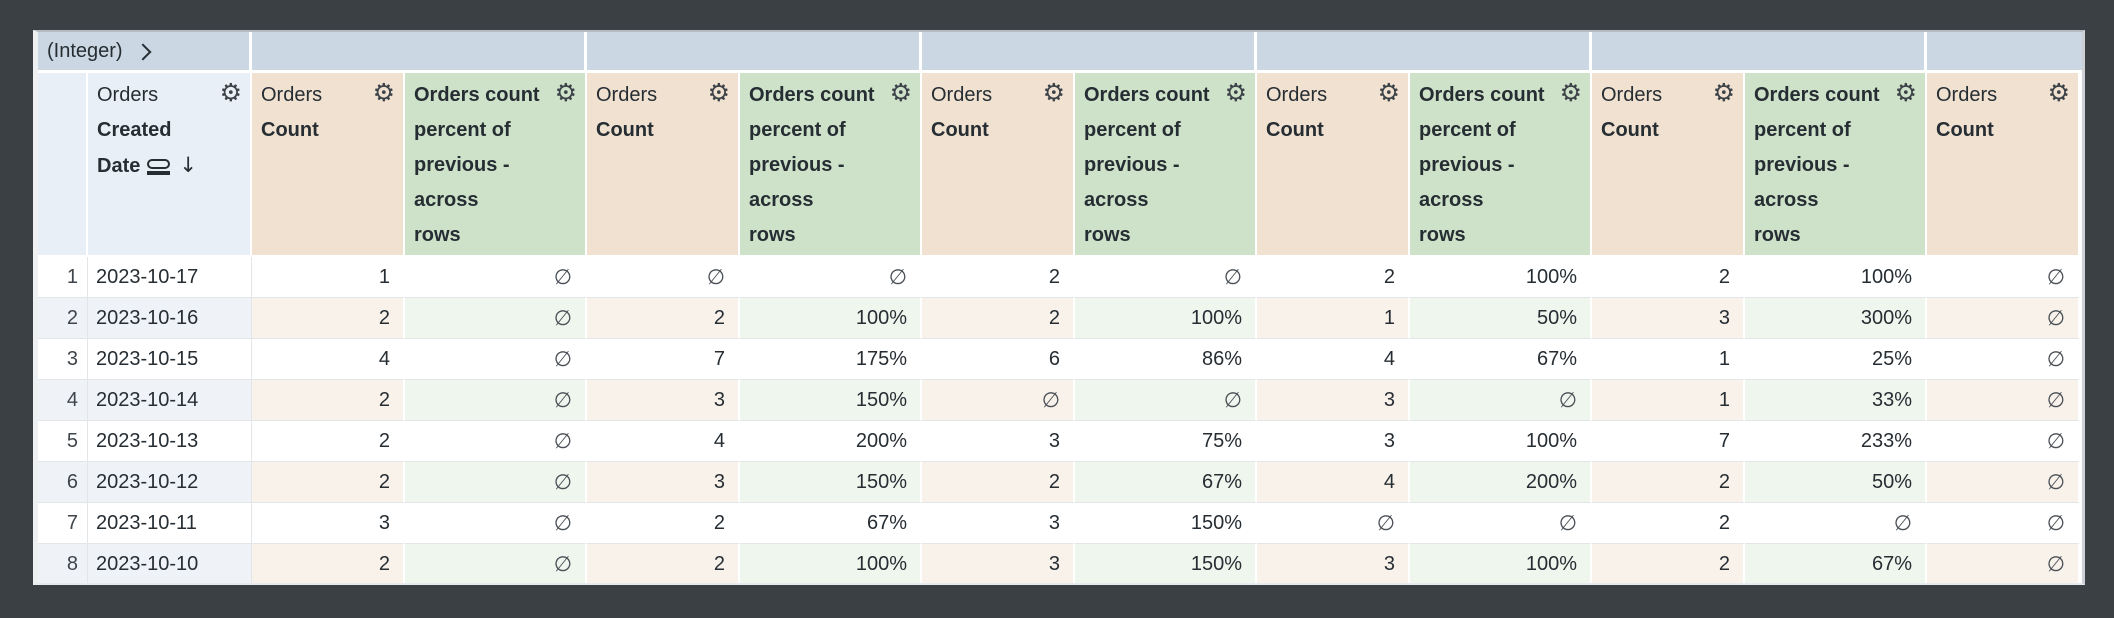 The height and width of the screenshot is (618, 2114). Describe the element at coordinates (1836, 400) in the screenshot. I see `percent-cell: 33%` at that location.